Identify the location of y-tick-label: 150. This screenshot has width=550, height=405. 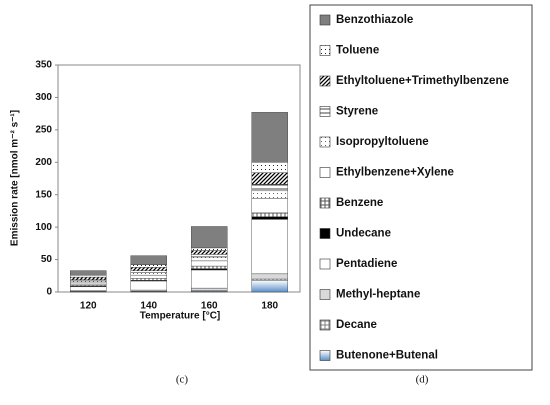
(43, 194).